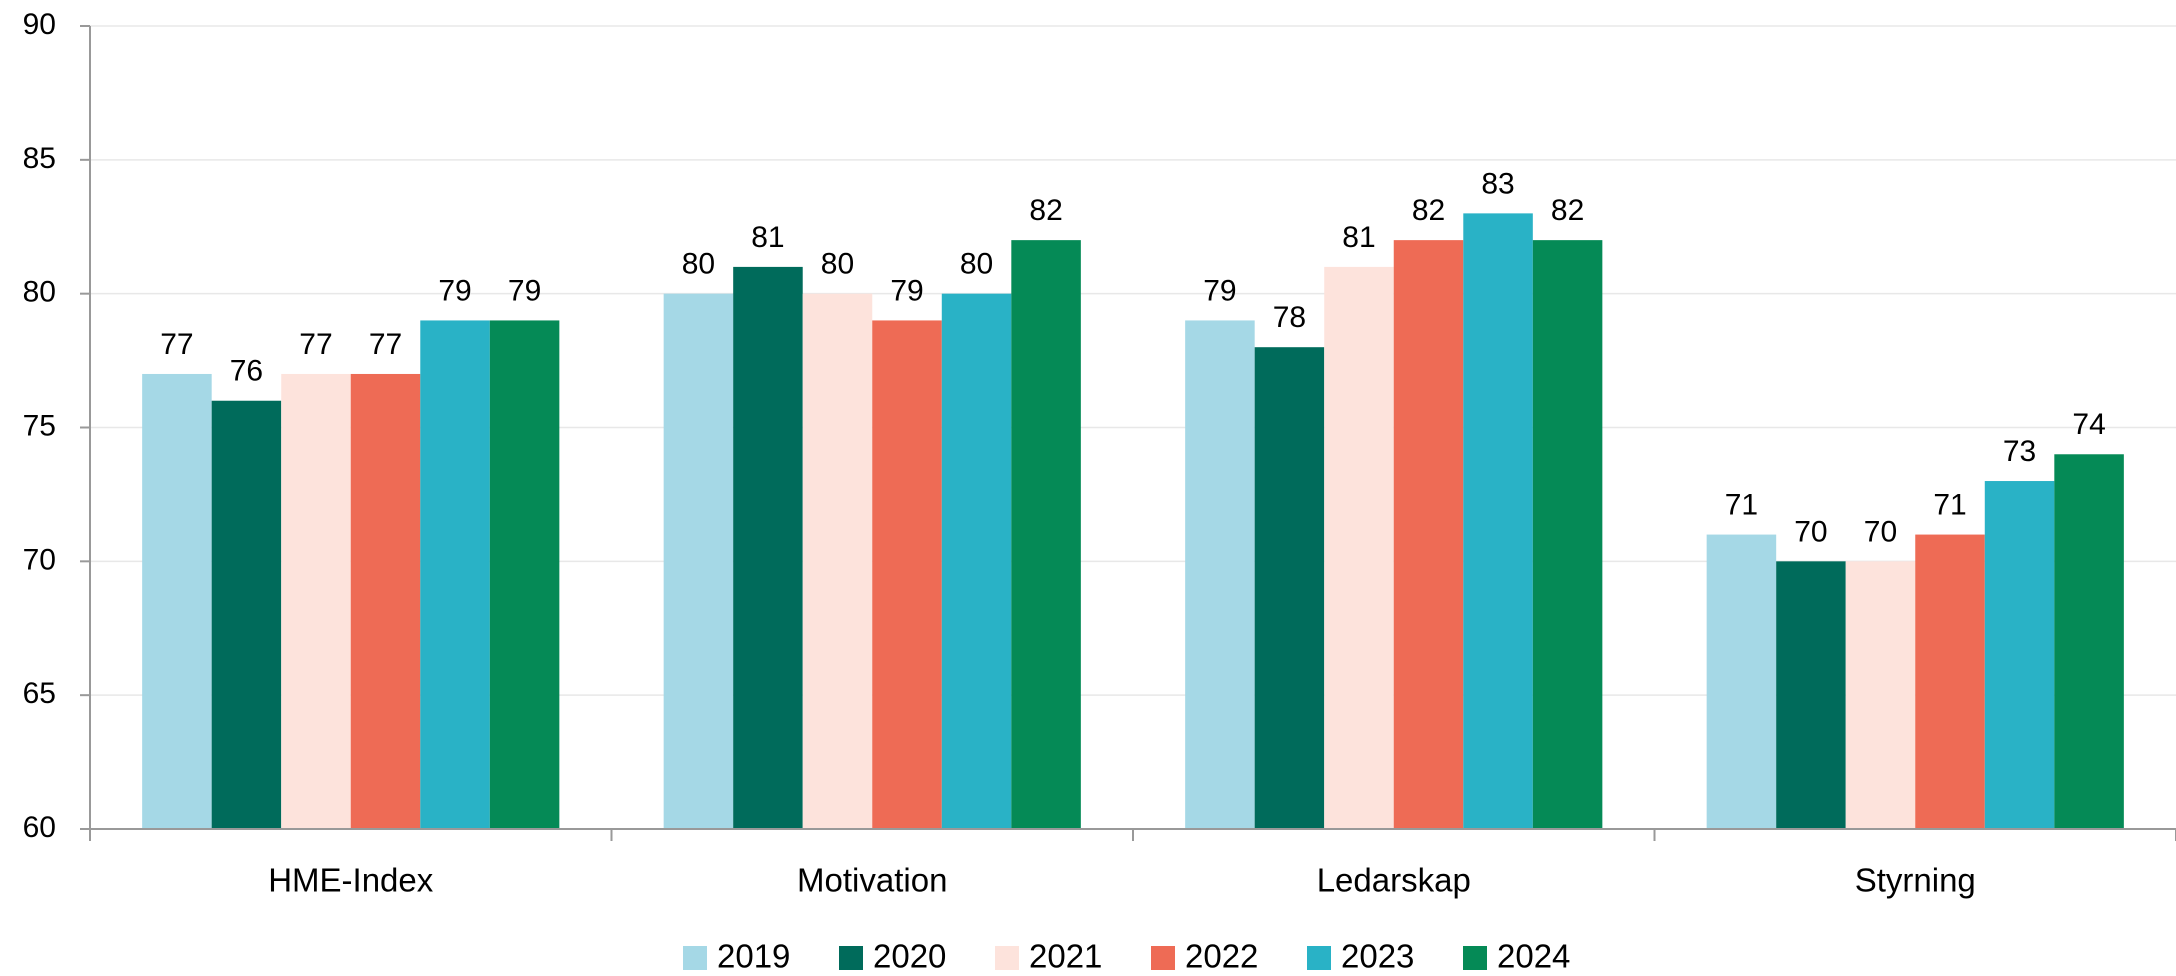  What do you see at coordinates (1533, 956) in the screenshot?
I see `legend-label: 2024` at bounding box center [1533, 956].